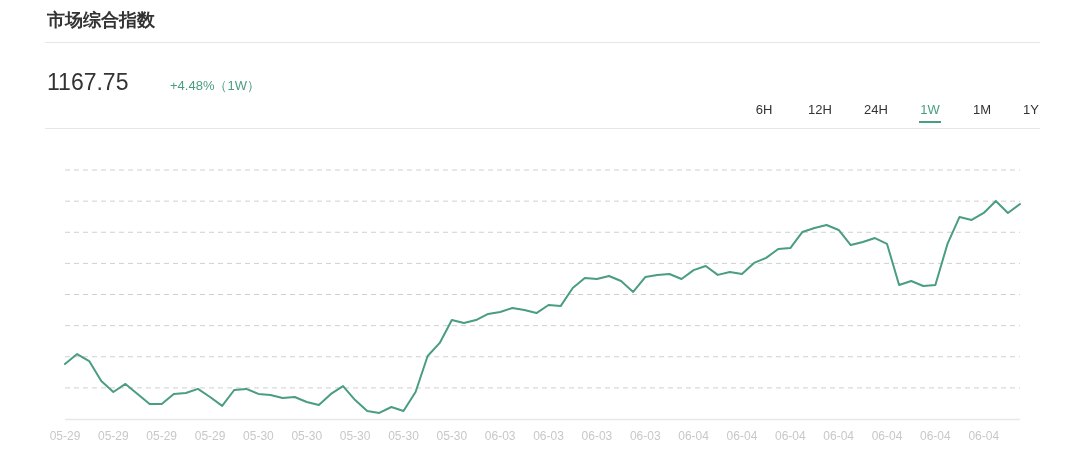  I want to click on text: 24H, so click(876, 109).